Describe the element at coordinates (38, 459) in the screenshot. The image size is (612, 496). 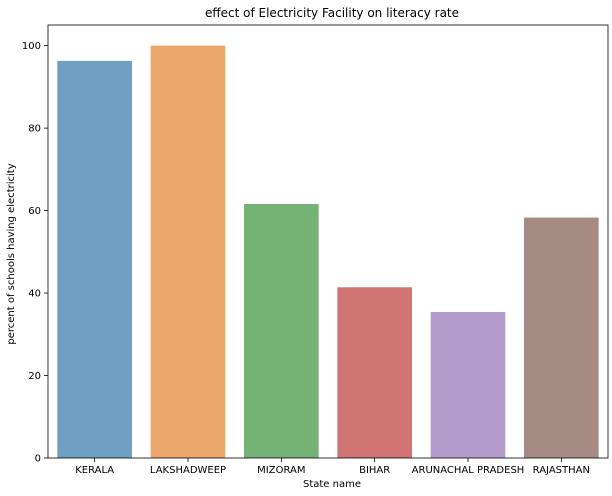
I see `y-tick-label: 0` at that location.